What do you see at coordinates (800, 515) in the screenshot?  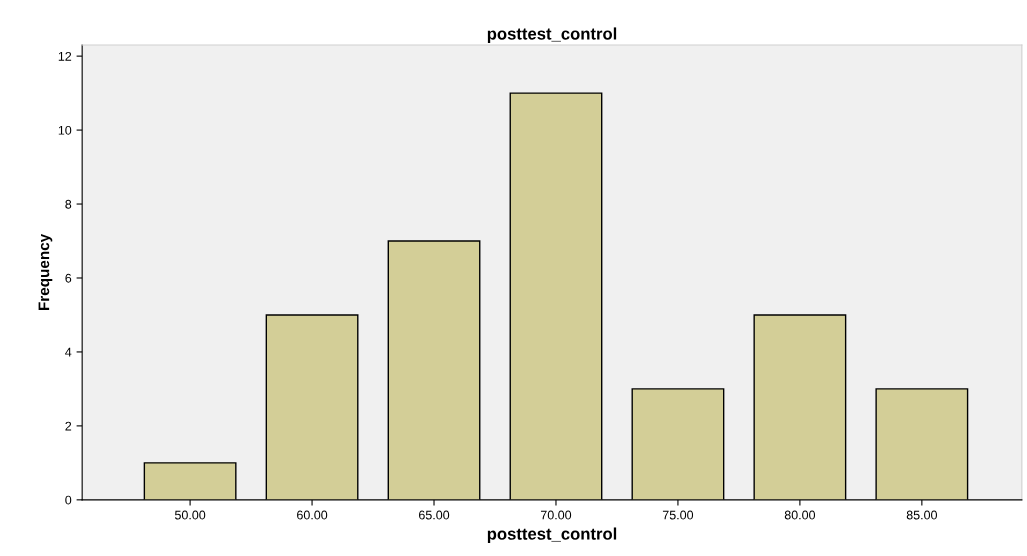 I see `x-tick-label: 80.00` at bounding box center [800, 515].